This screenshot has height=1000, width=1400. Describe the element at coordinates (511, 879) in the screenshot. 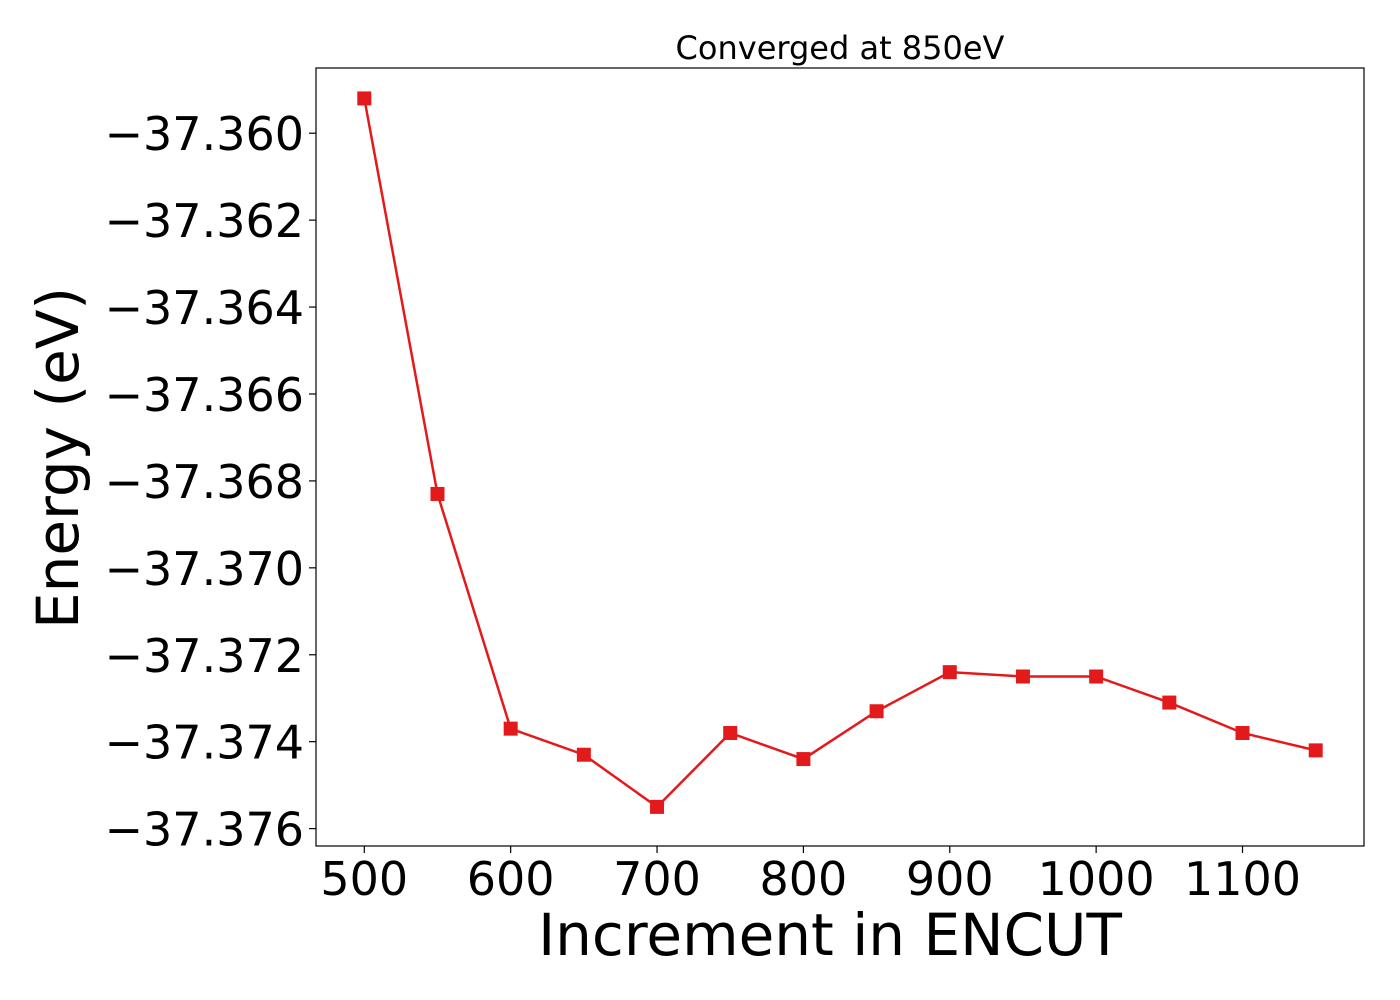

I see `x-tick-label: 600` at that location.